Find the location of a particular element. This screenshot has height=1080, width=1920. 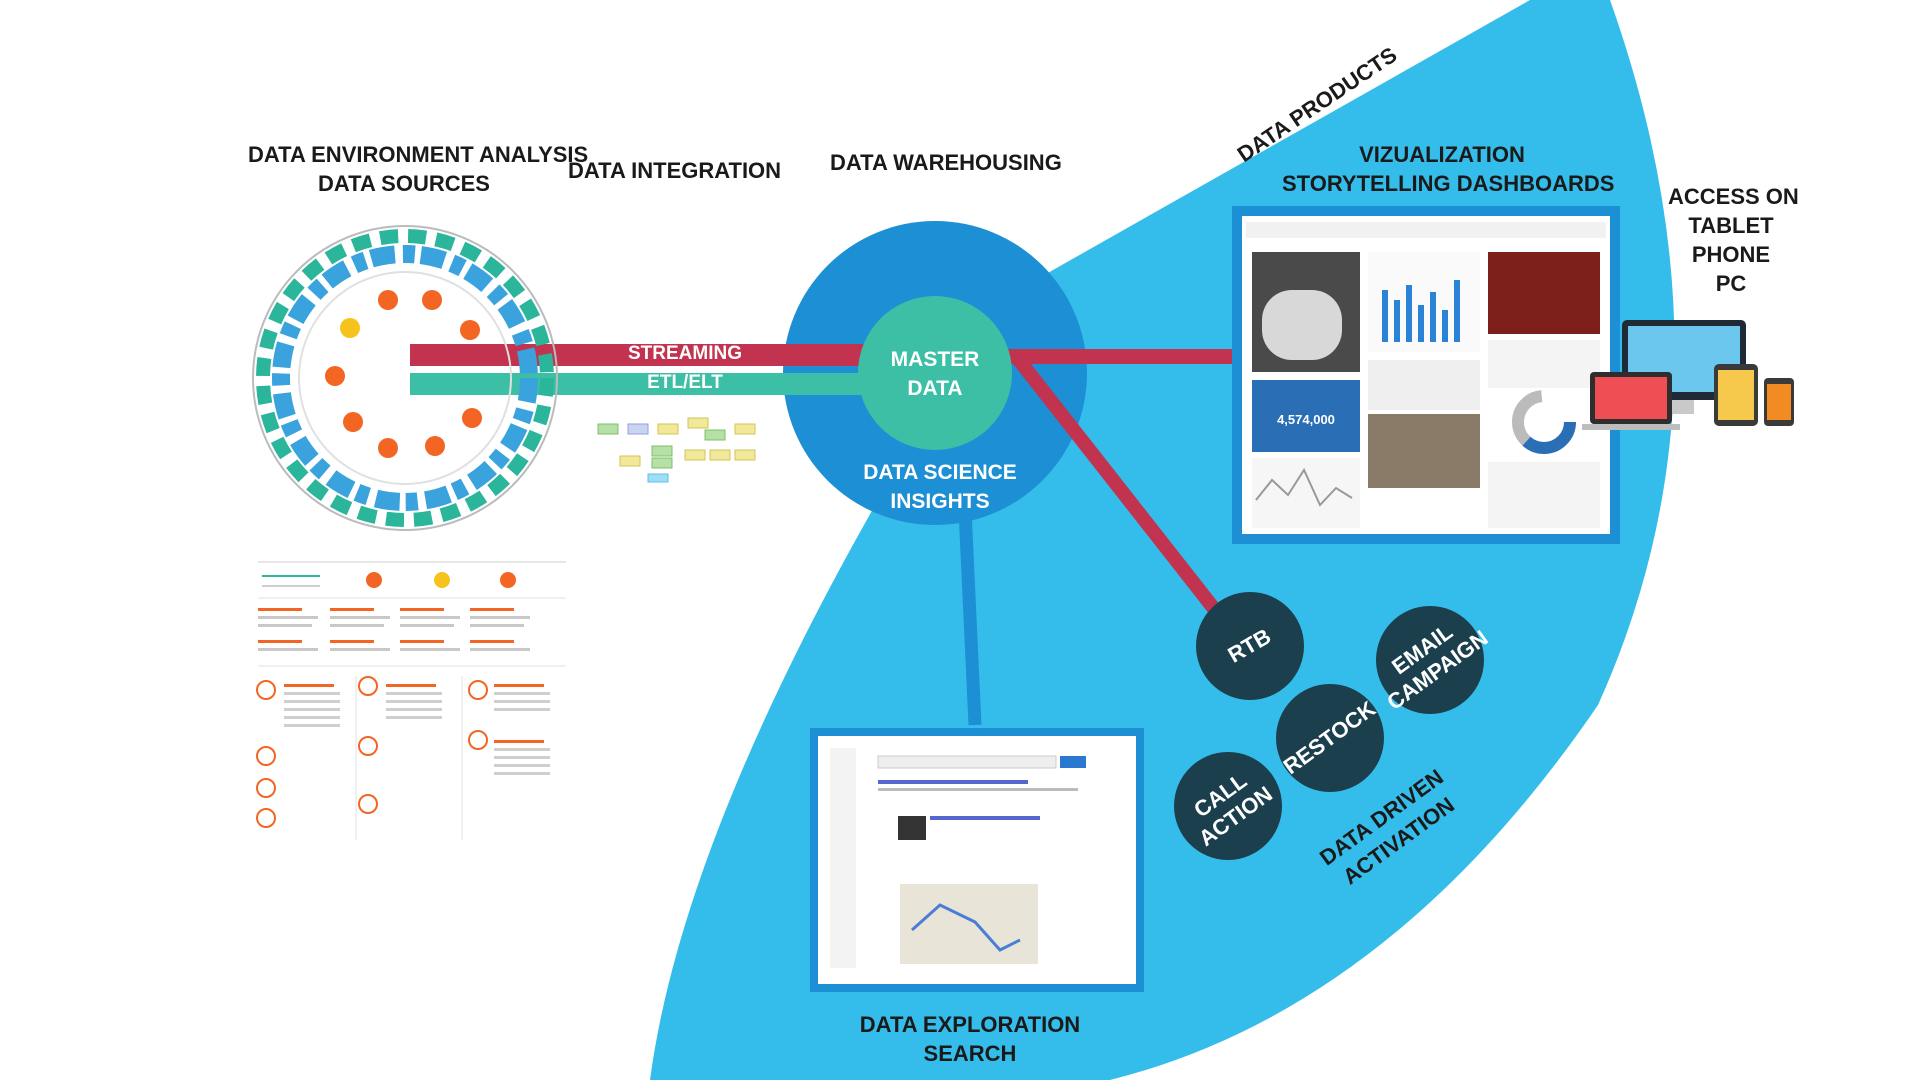

master-data-circle is located at coordinates (935, 373).